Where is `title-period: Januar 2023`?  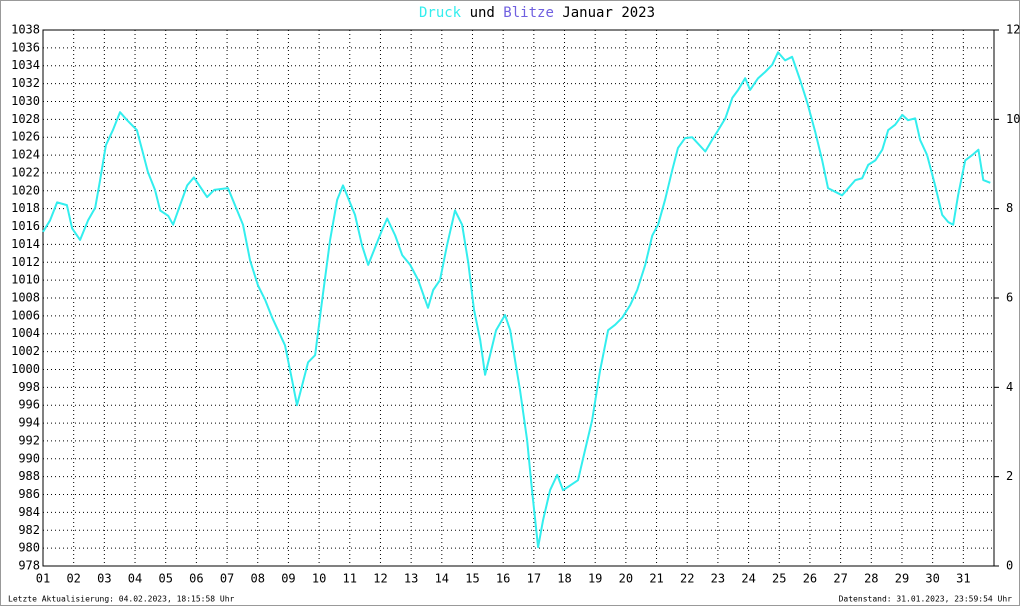 title-period: Januar 2023 is located at coordinates (608, 13).